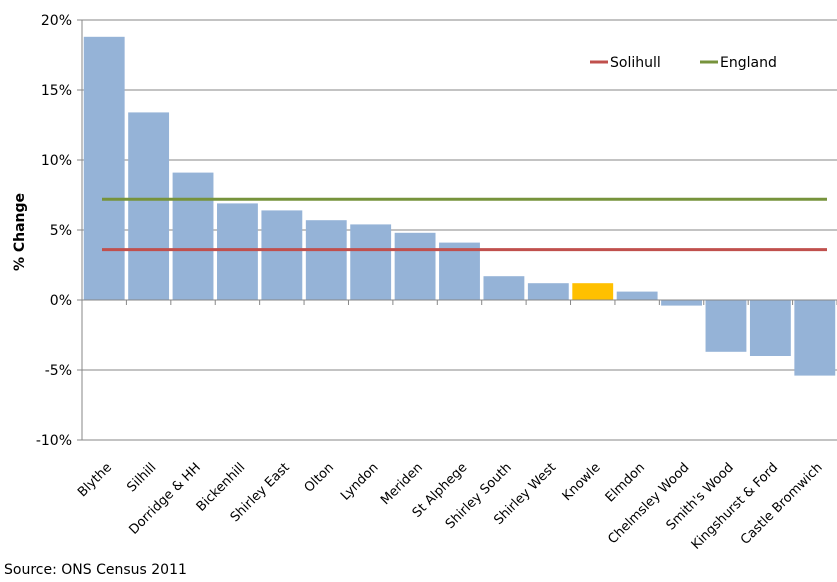 The width and height of the screenshot is (837, 582). What do you see at coordinates (95, 480) in the screenshot?
I see `x-category-label: Blythe` at bounding box center [95, 480].